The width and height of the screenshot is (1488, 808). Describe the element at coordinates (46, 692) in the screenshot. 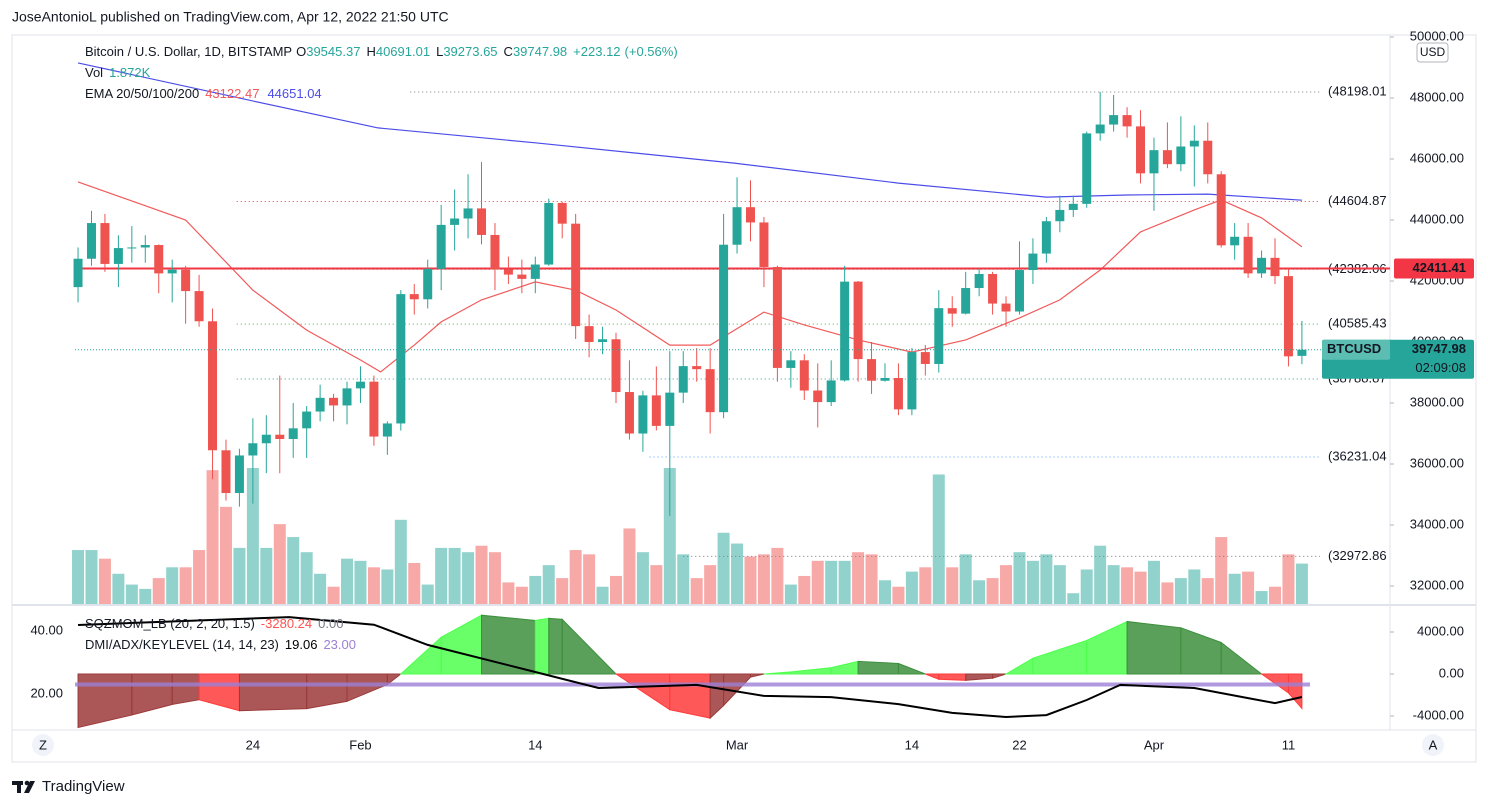

I see `y2-tick-label: 20.00` at that location.